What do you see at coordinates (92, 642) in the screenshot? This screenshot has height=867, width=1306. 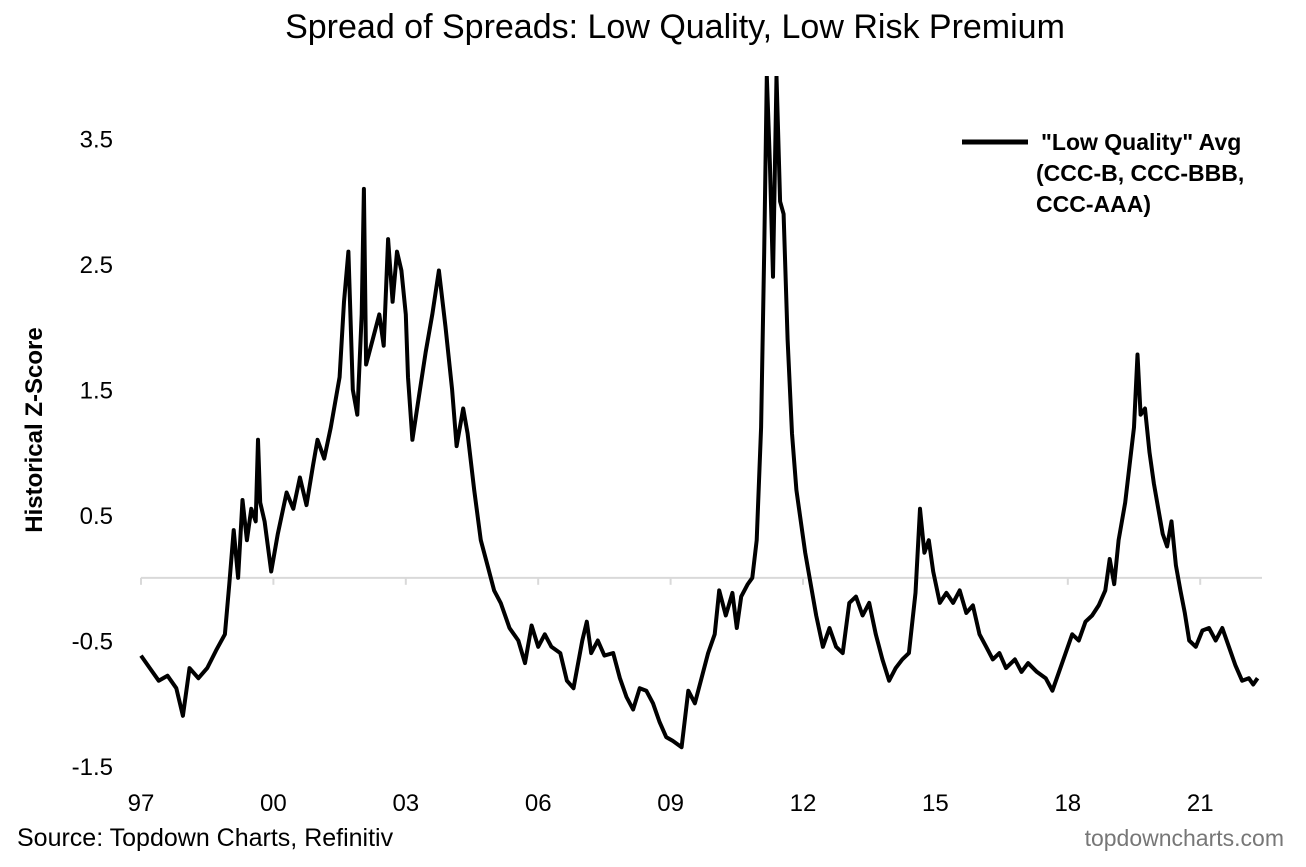 I see `y-tick-label: -0.5` at bounding box center [92, 642].